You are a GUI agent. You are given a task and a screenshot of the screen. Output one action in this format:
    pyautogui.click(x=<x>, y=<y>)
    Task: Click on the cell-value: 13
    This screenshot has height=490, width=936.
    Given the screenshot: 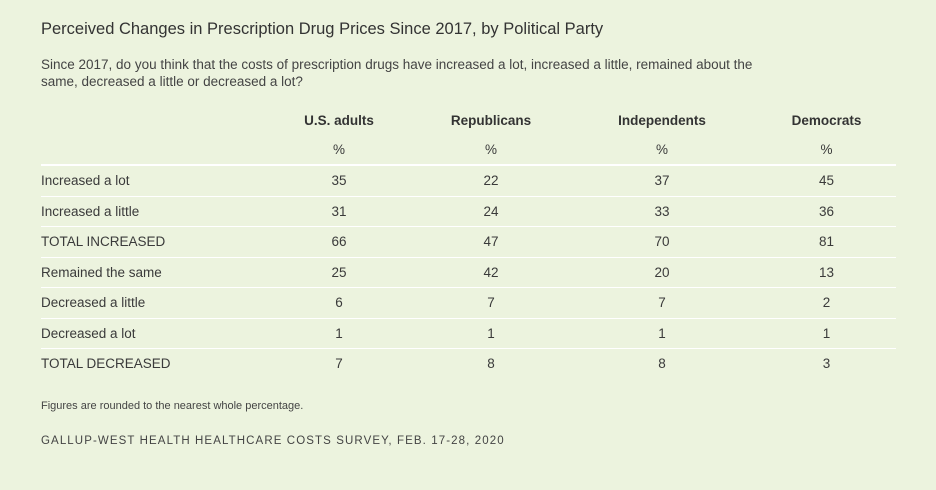 What is the action you would take?
    pyautogui.click(x=826, y=272)
    